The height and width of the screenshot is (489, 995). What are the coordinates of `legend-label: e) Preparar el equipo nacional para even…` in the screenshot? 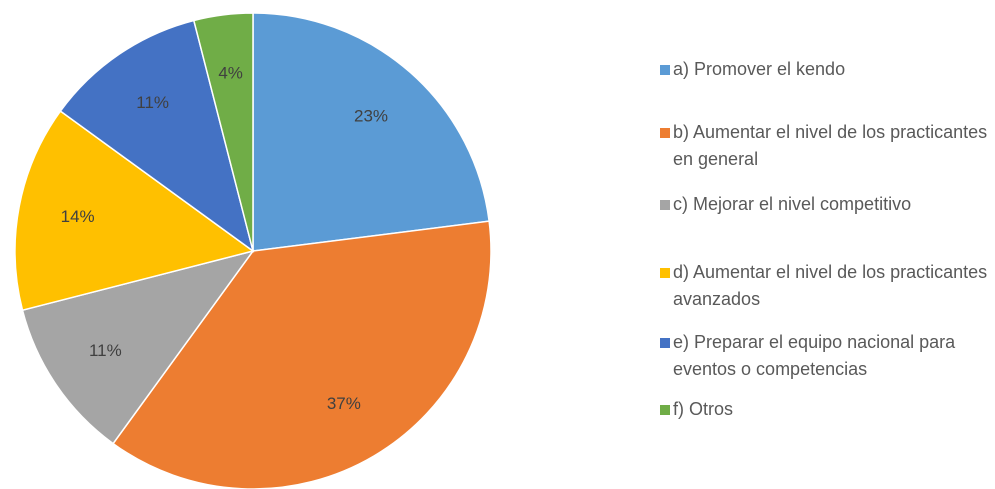 It's located at (814, 355).